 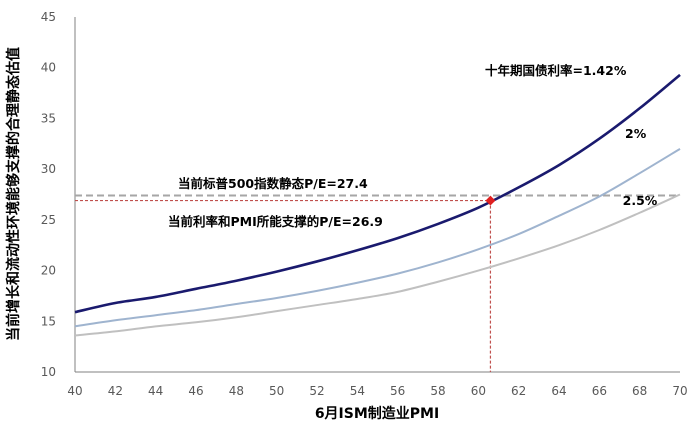 I want to click on x-axis-label: 6月ISM制造业PMI, so click(x=377, y=413).